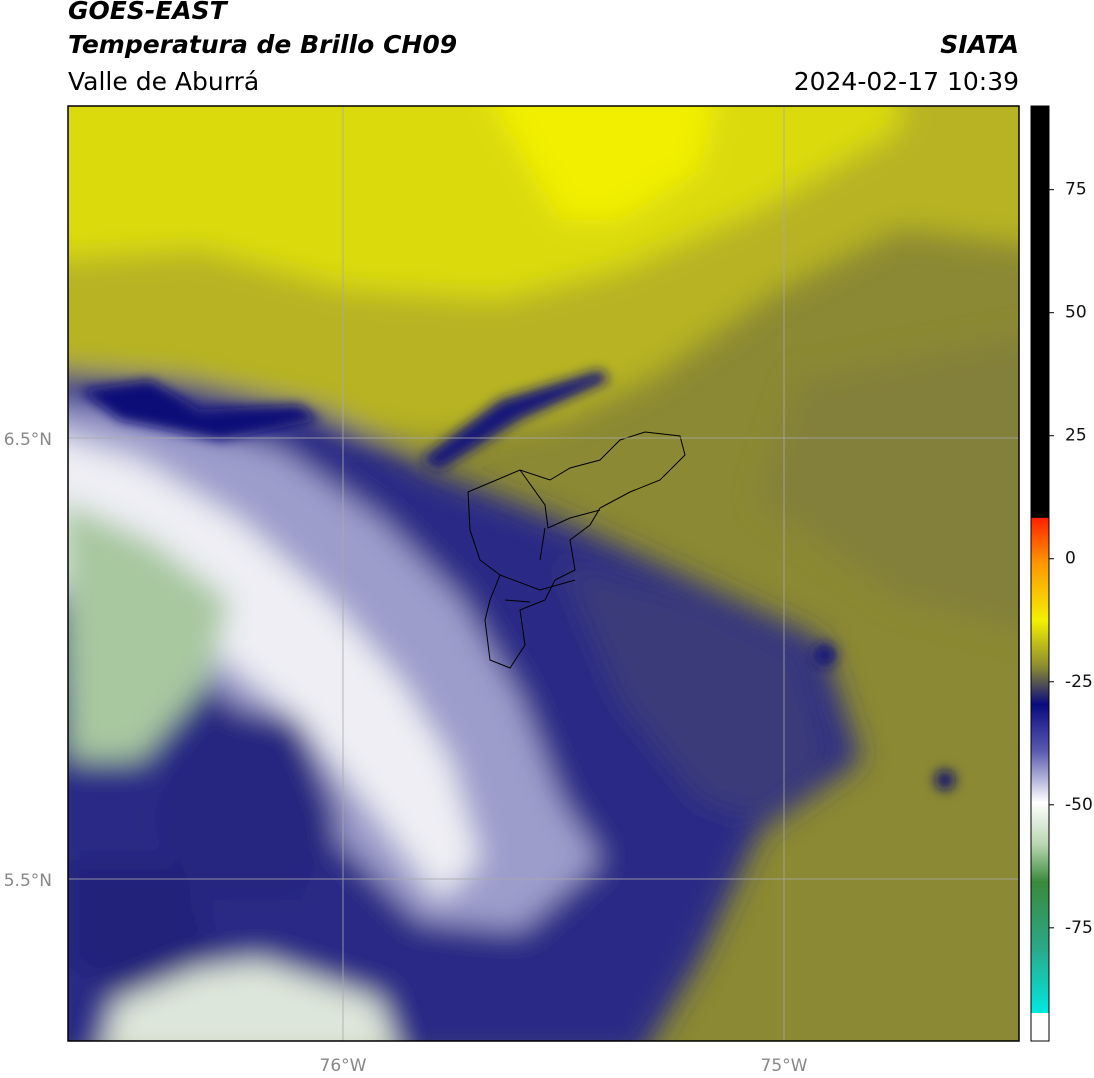  What do you see at coordinates (1079, 928) in the screenshot?
I see `colorbar-tick-label: -75` at bounding box center [1079, 928].